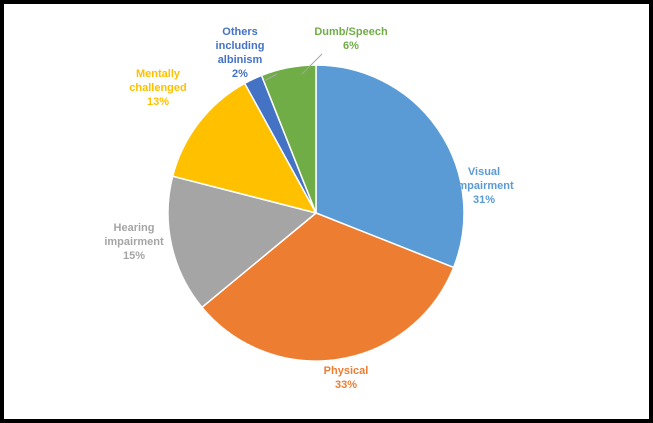 This screenshot has height=423, width=653. Describe the element at coordinates (240, 74) in the screenshot. I see `slice-value-label: 2%` at that location.